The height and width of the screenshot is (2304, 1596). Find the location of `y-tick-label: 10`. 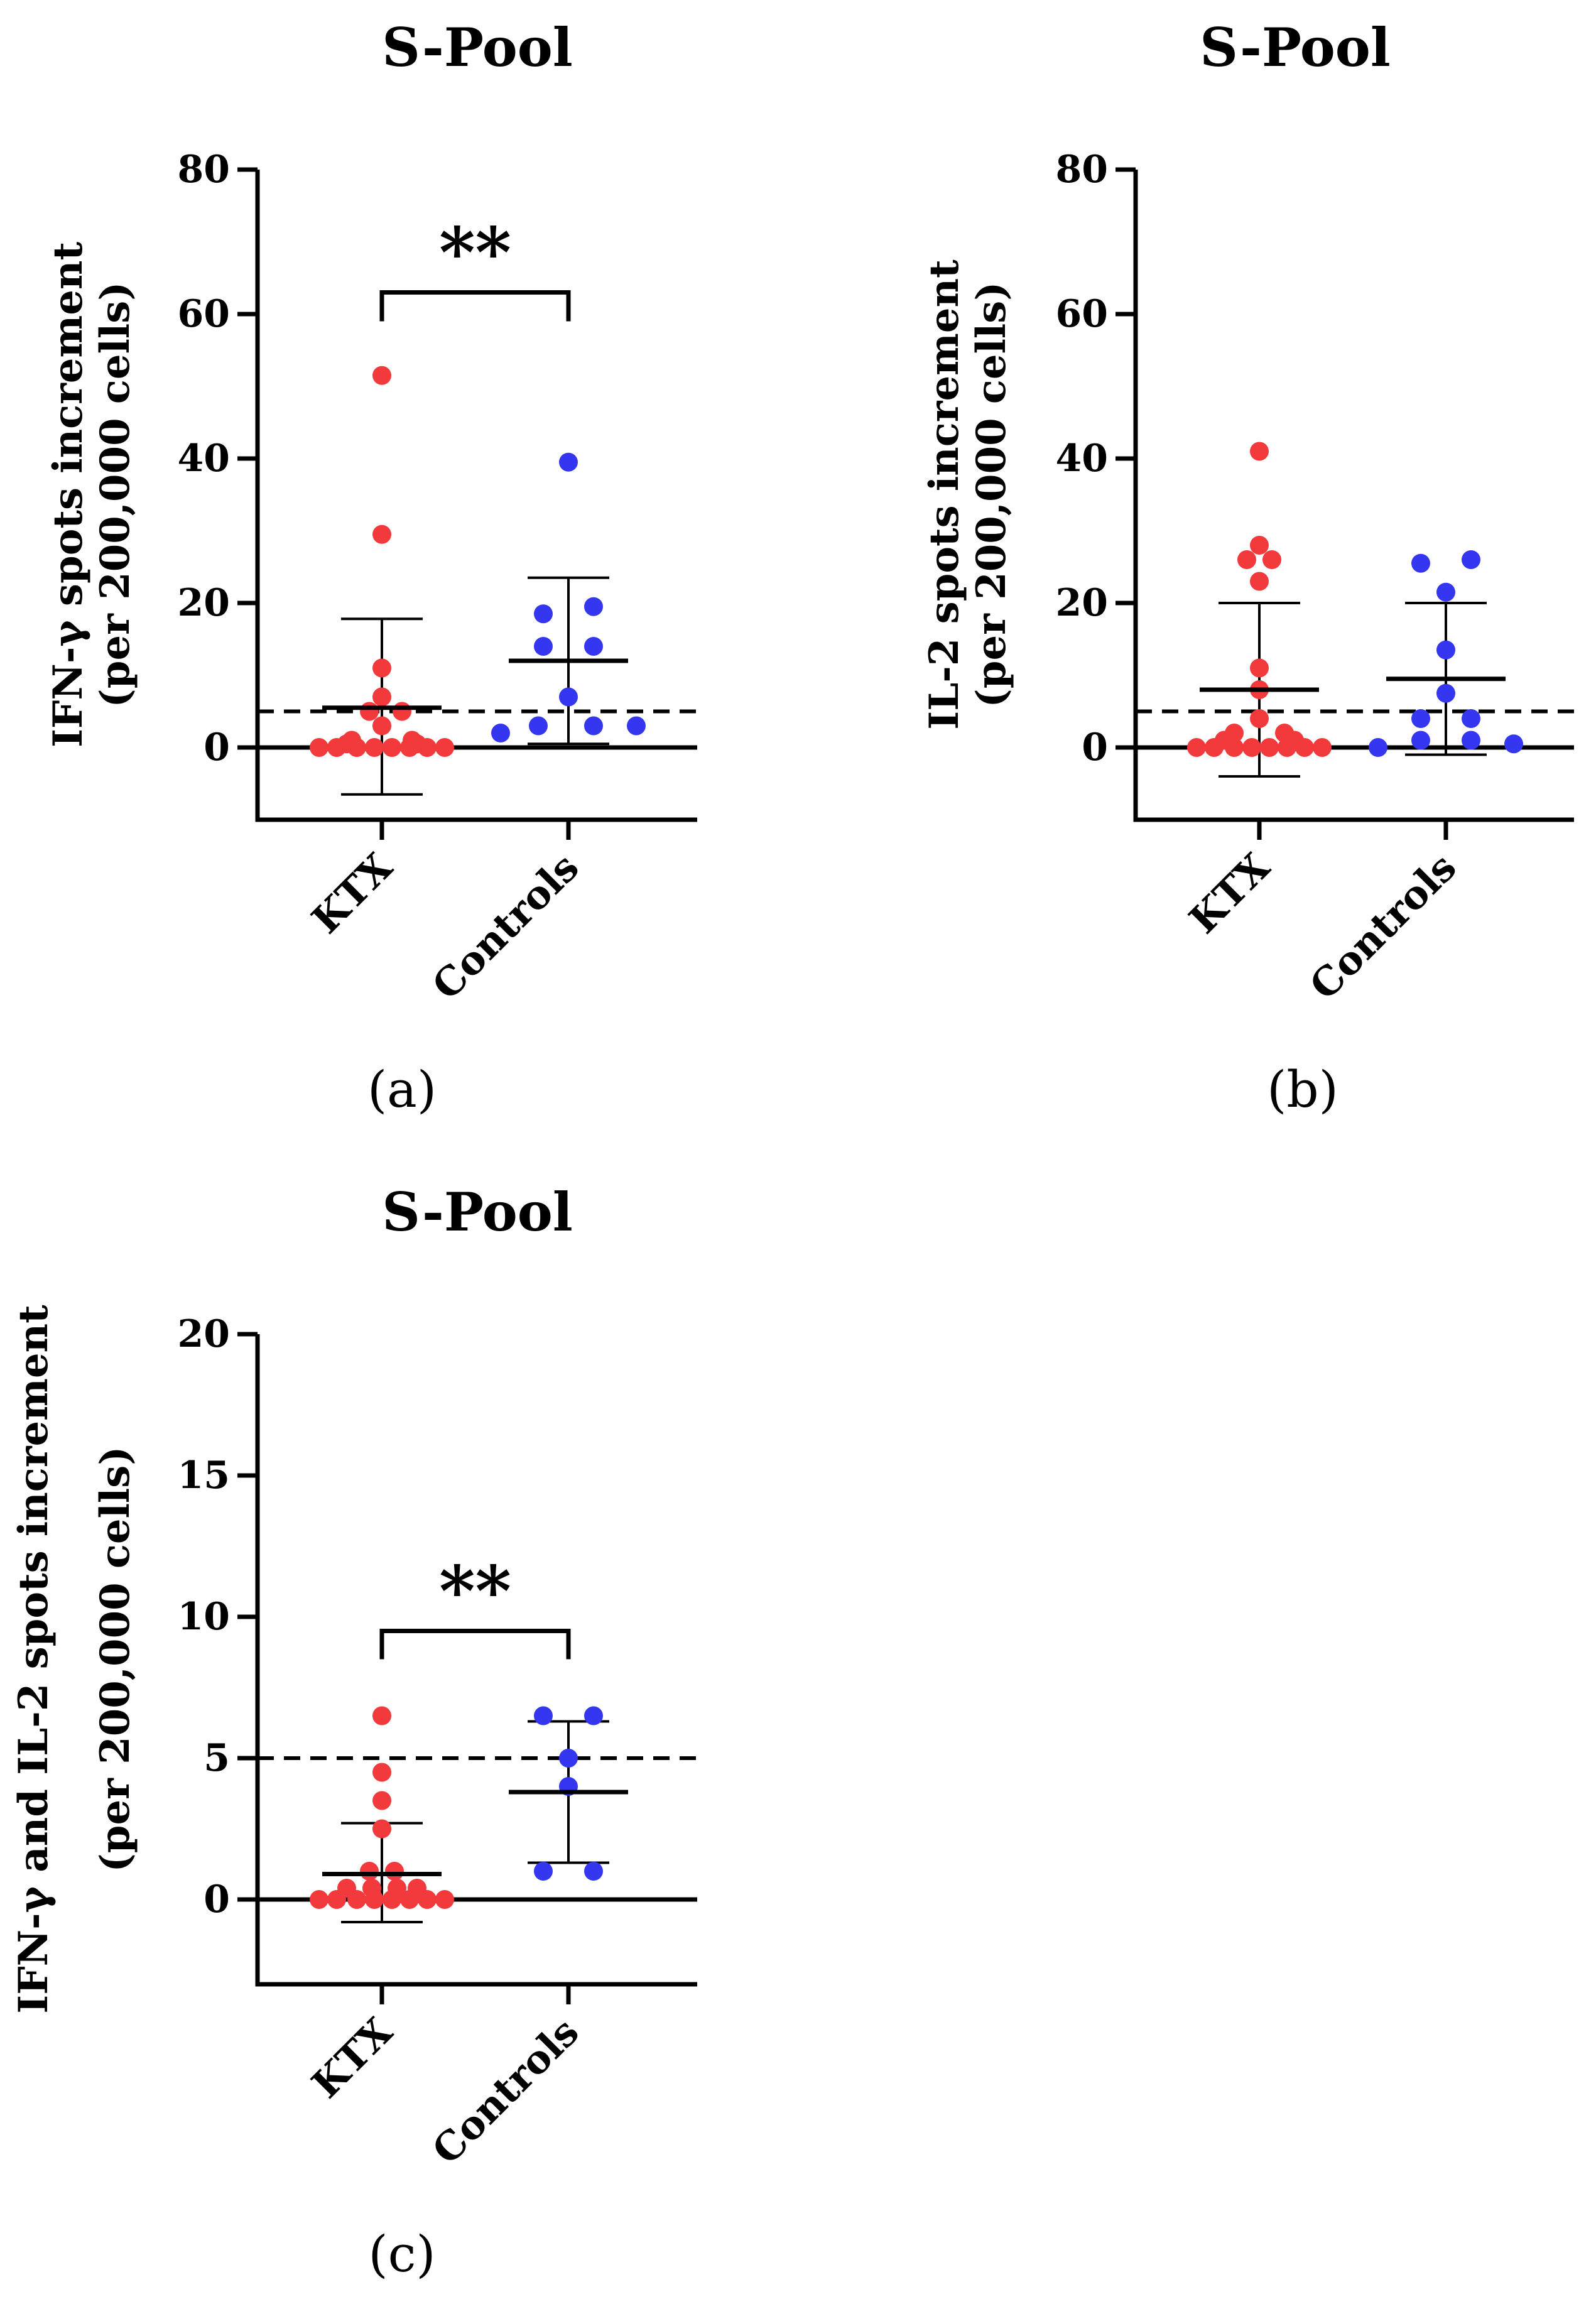

y-tick-label: 10 is located at coordinates (204, 1617).